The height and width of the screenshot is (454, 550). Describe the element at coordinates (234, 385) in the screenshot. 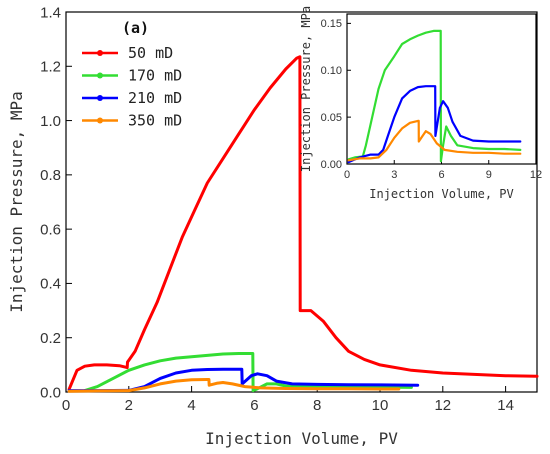

I see `main-series-line-350-md` at that location.